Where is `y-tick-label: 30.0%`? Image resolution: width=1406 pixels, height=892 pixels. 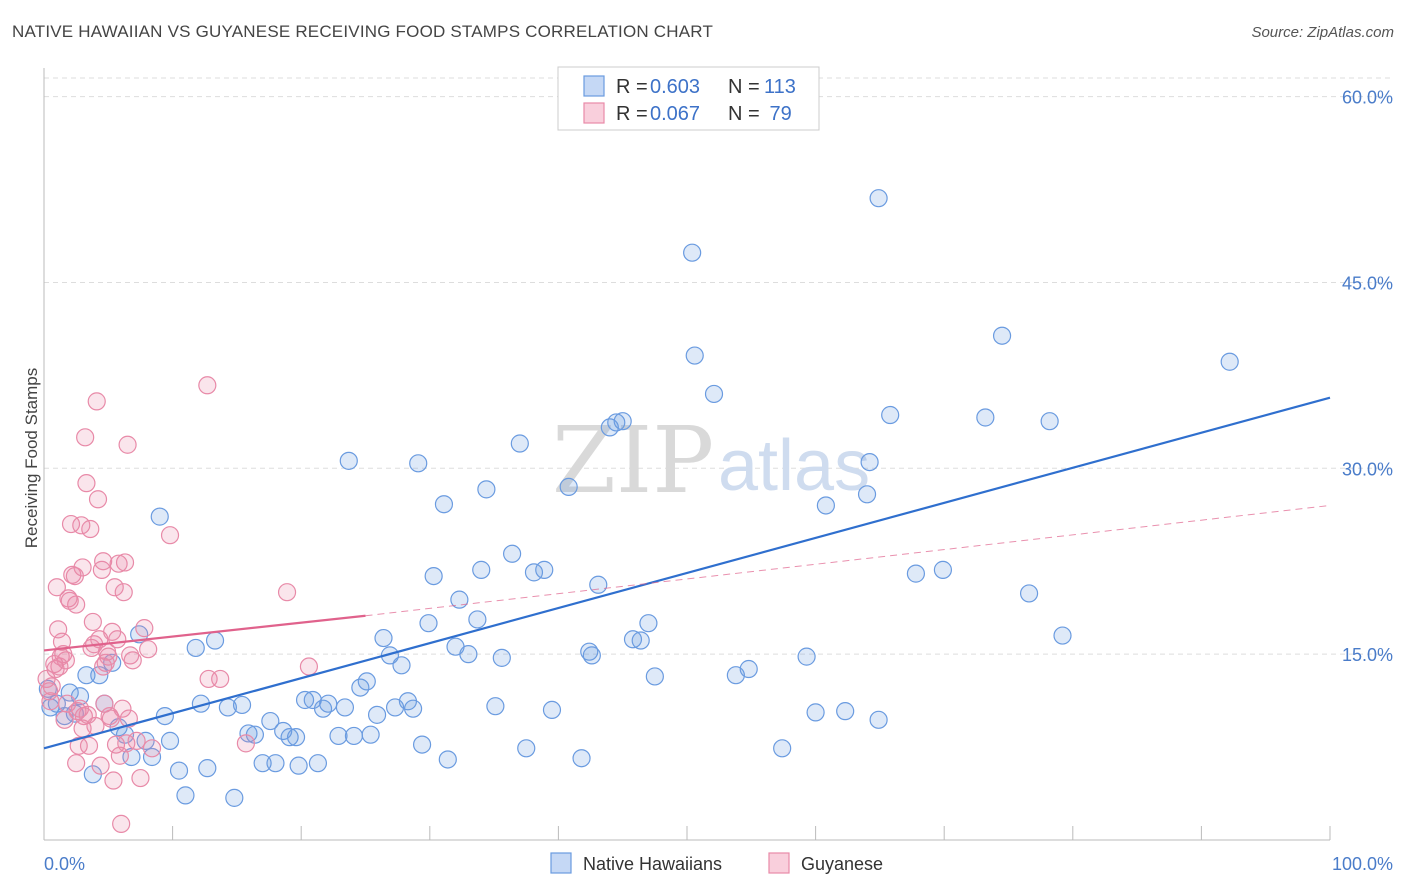
y-tick-label: 30.0% is located at coordinates (1367, 469).